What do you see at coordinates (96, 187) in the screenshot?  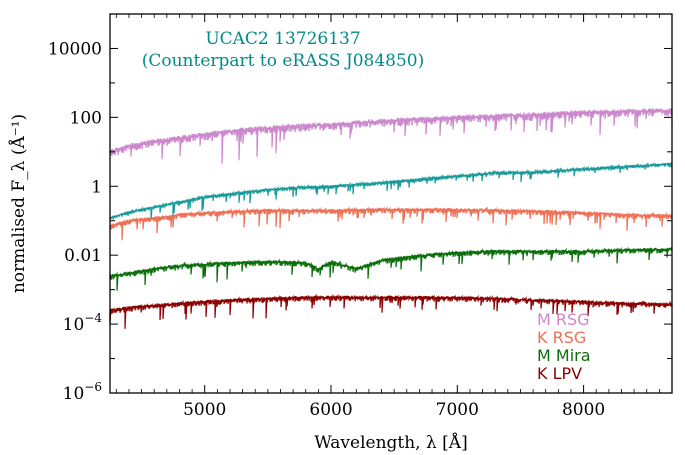 I see `y-tick-label: 1` at bounding box center [96, 187].